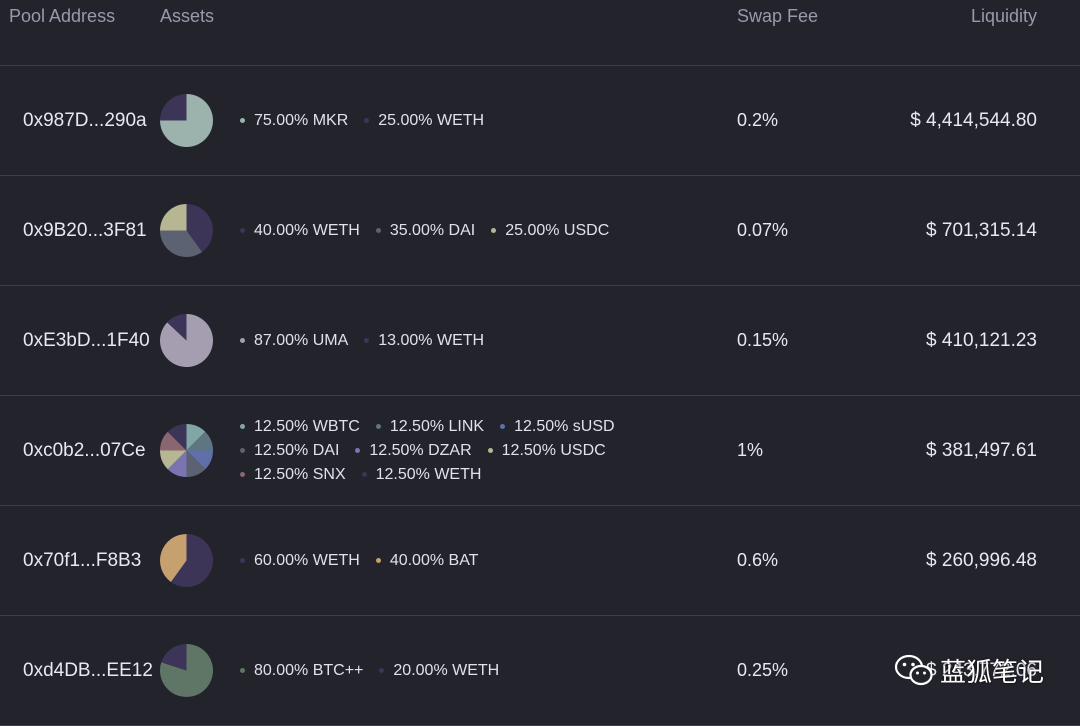 Image resolution: width=1080 pixels, height=726 pixels. I want to click on asset-list: 75.00% MKR 25.00% WETH, so click(487, 120).